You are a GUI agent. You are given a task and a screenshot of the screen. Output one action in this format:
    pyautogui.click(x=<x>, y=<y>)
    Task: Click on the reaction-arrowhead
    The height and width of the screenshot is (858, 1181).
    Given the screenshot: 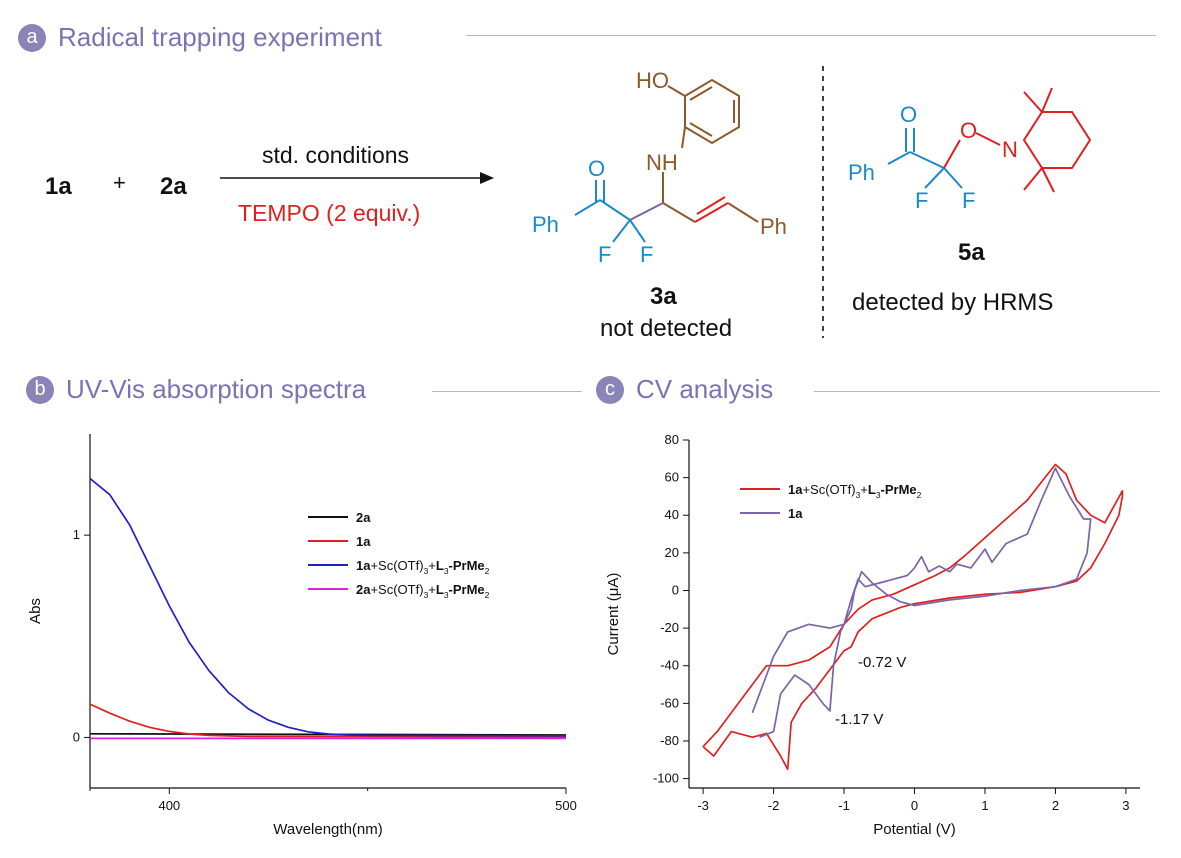 What is the action you would take?
    pyautogui.click(x=487, y=178)
    